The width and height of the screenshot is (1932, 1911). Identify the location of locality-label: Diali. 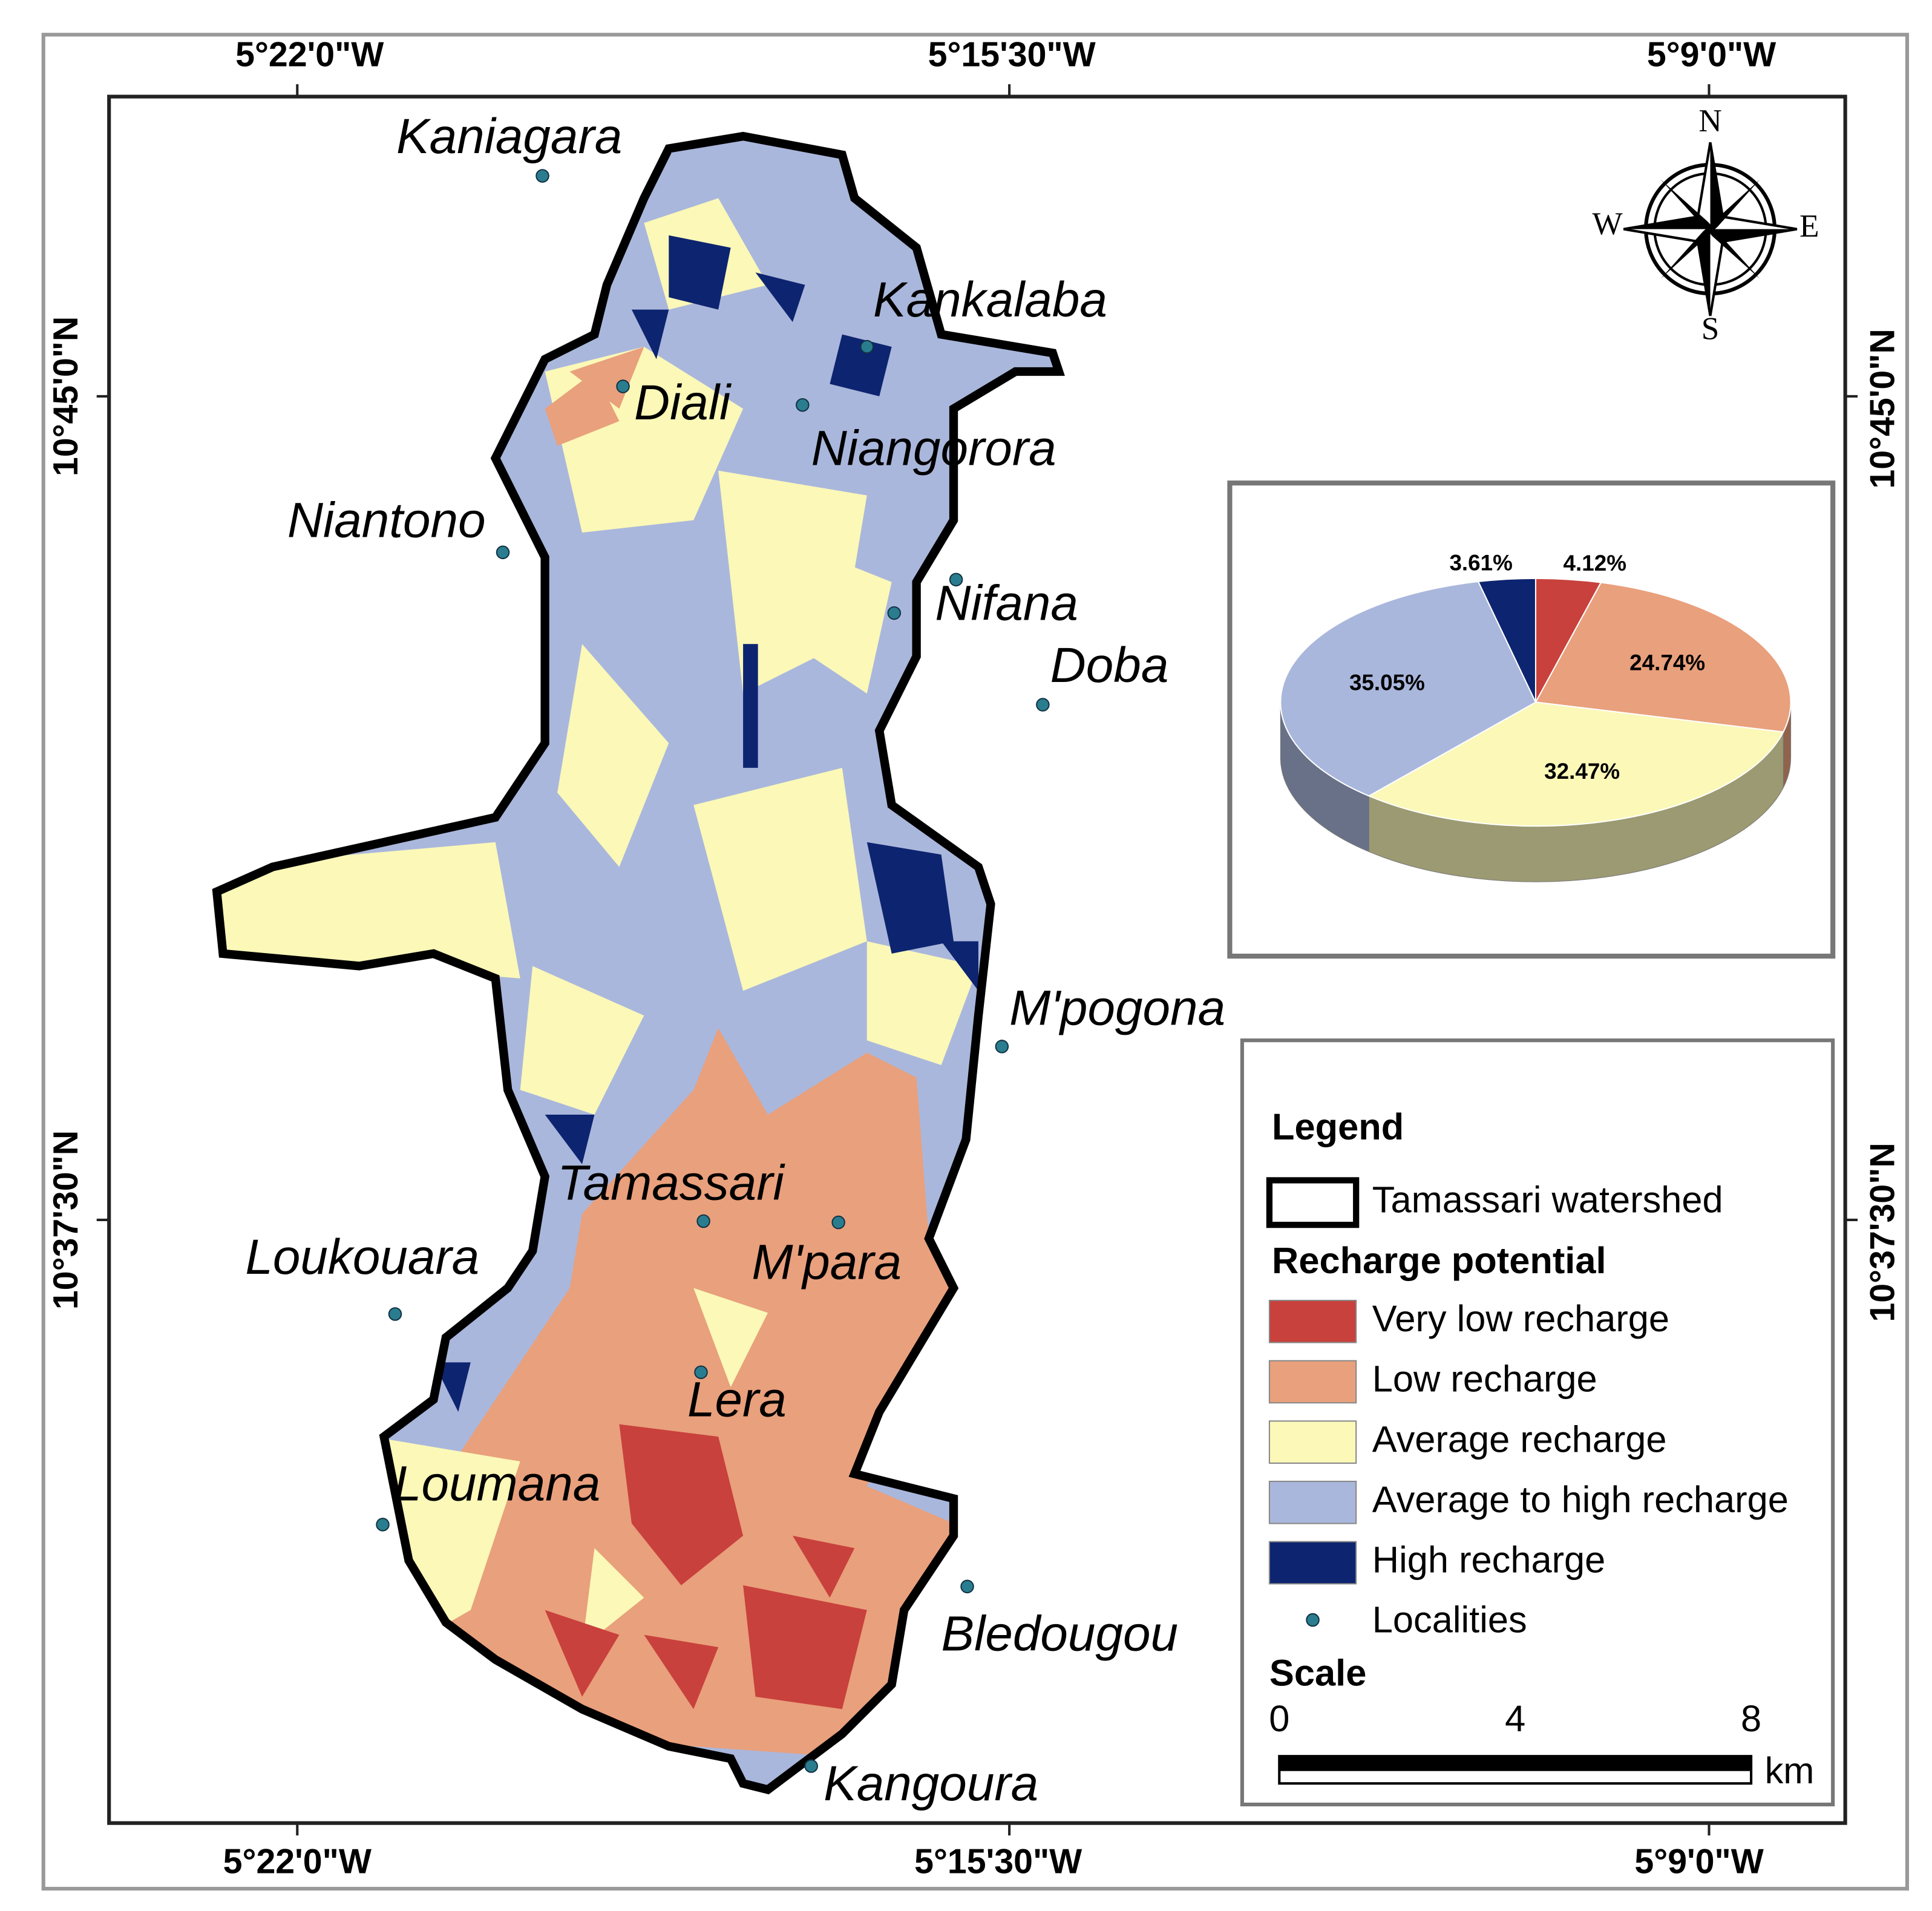
(683, 402).